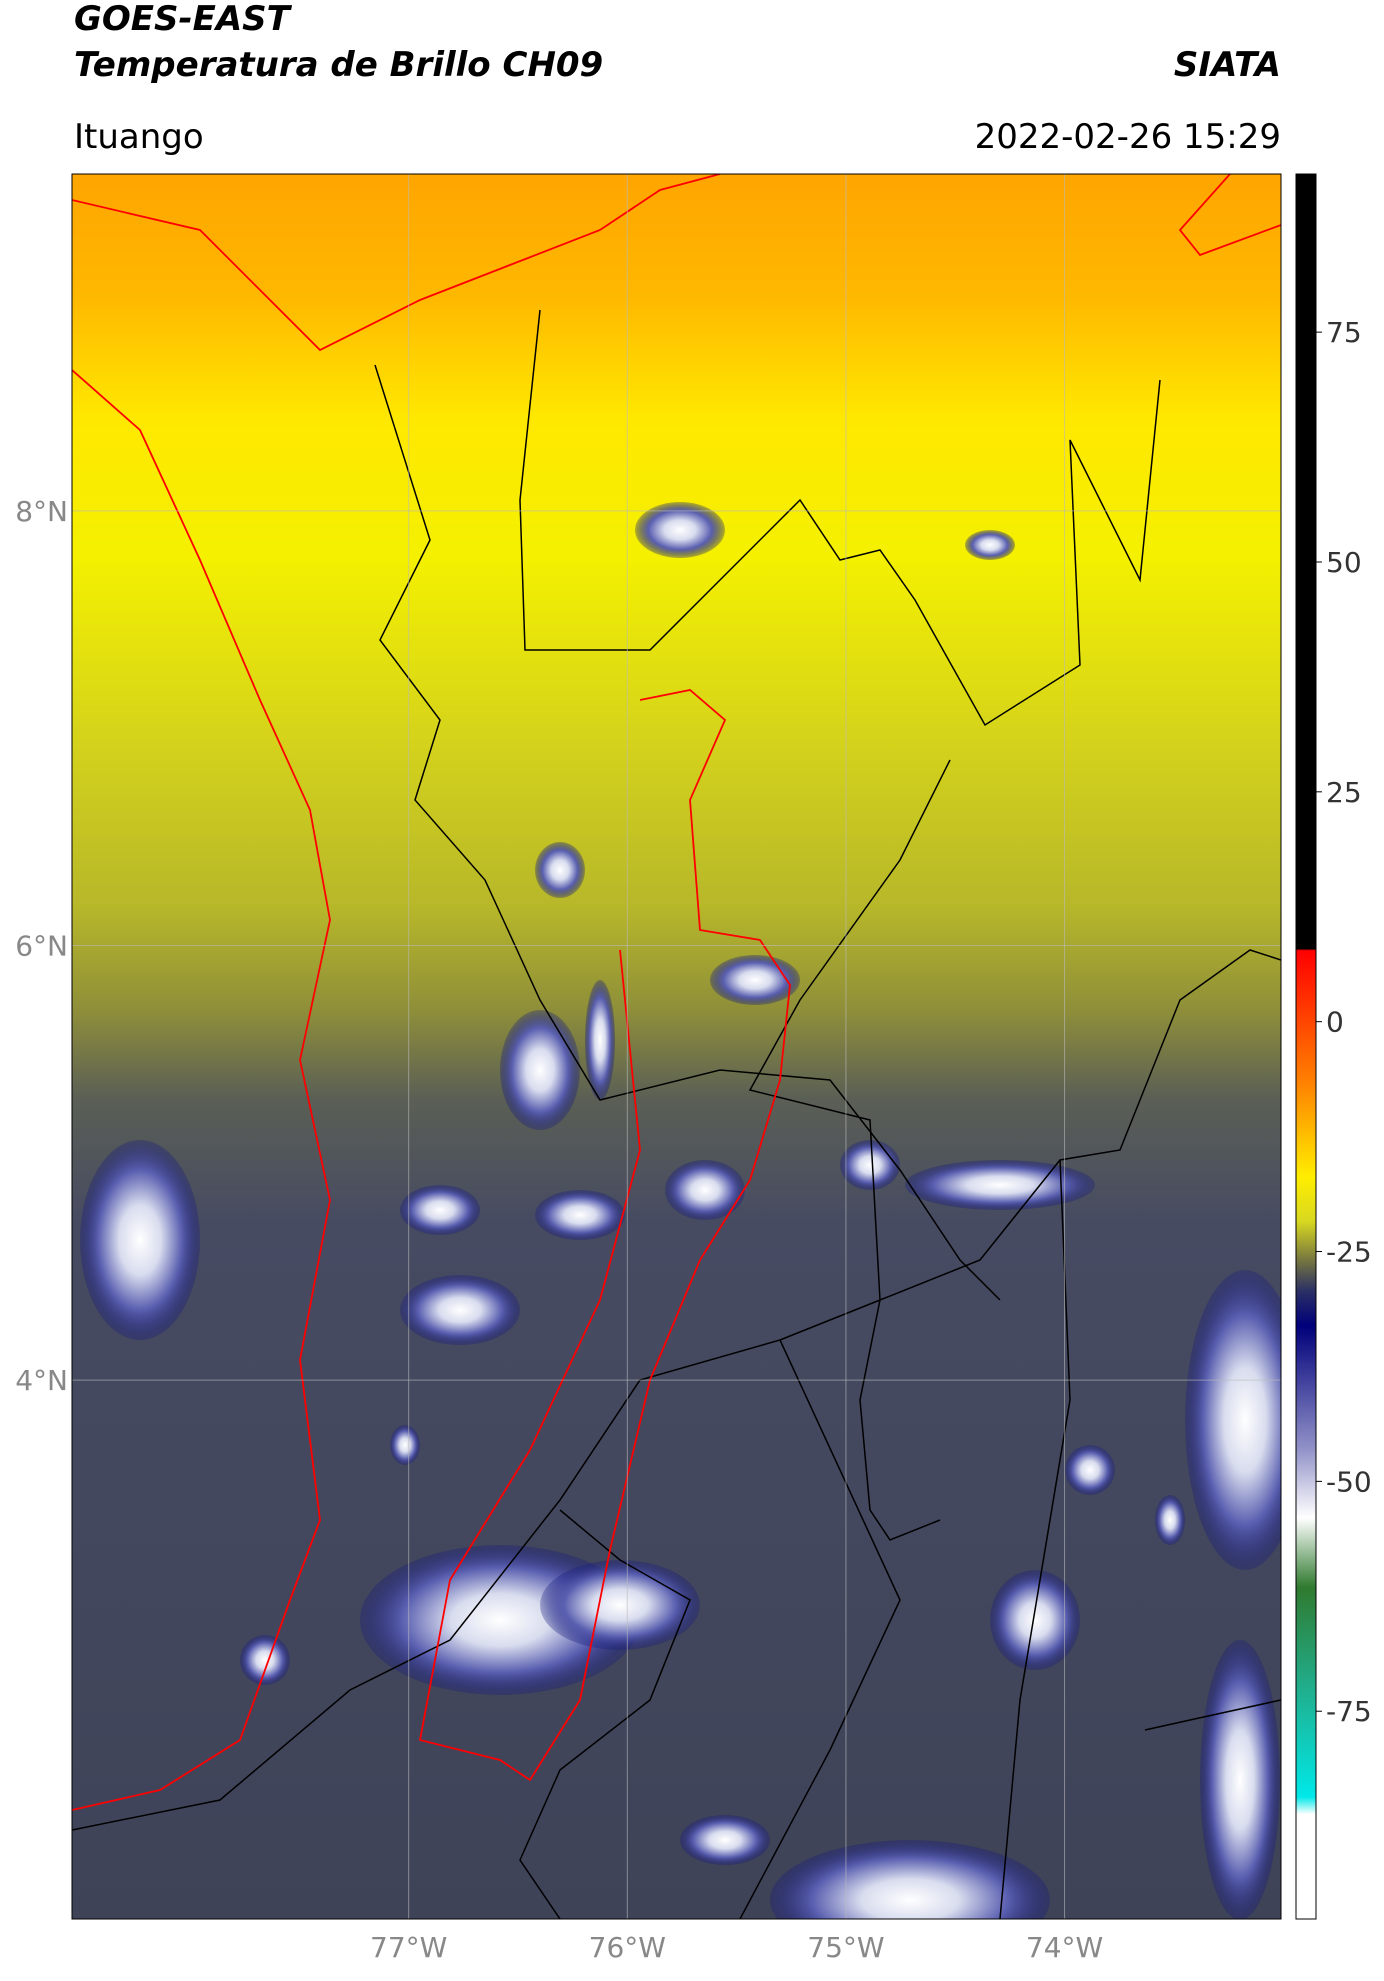 The width and height of the screenshot is (1384, 1981). Describe the element at coordinates (1064, 1947) in the screenshot. I see `lon-label: 74°W` at that location.